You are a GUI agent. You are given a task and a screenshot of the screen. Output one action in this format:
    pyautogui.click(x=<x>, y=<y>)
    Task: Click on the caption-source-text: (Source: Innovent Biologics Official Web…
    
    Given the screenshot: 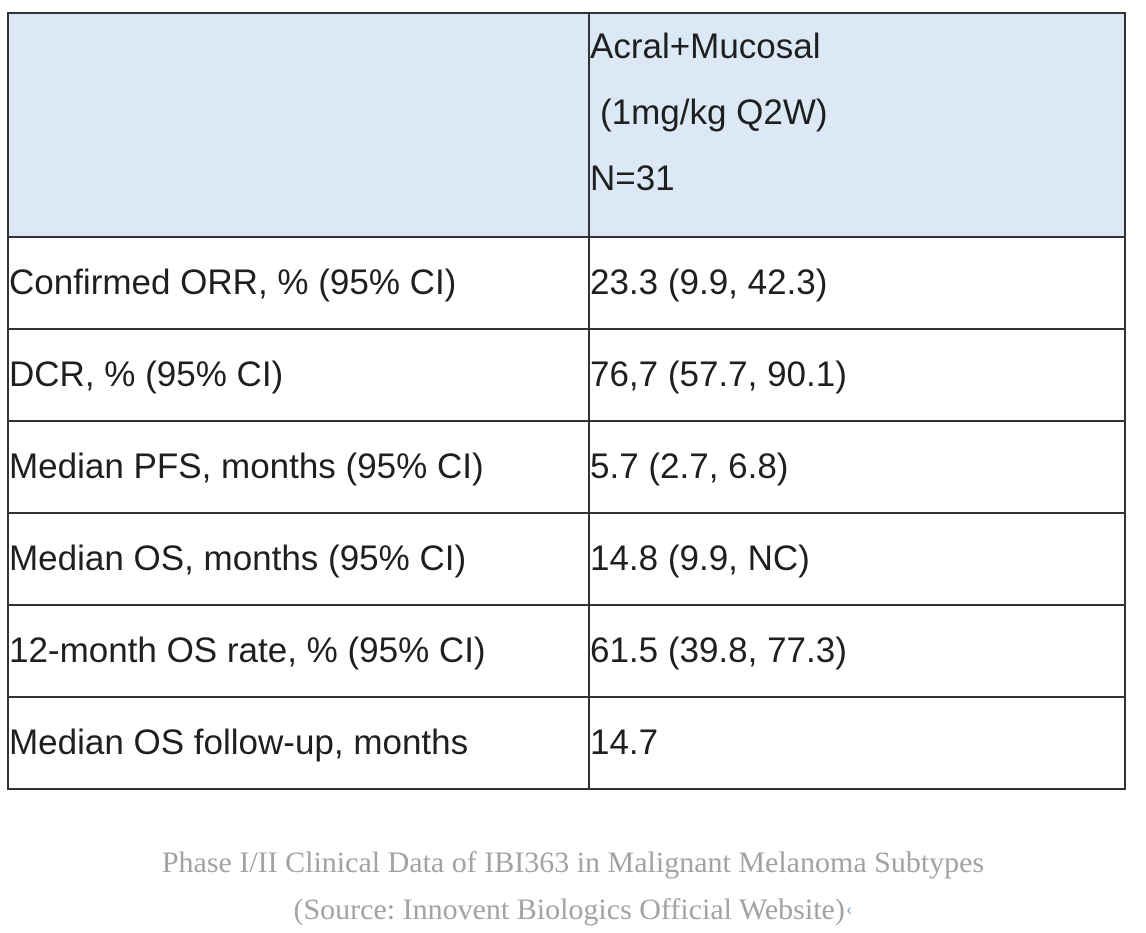 What is the action you would take?
    pyautogui.click(x=569, y=909)
    